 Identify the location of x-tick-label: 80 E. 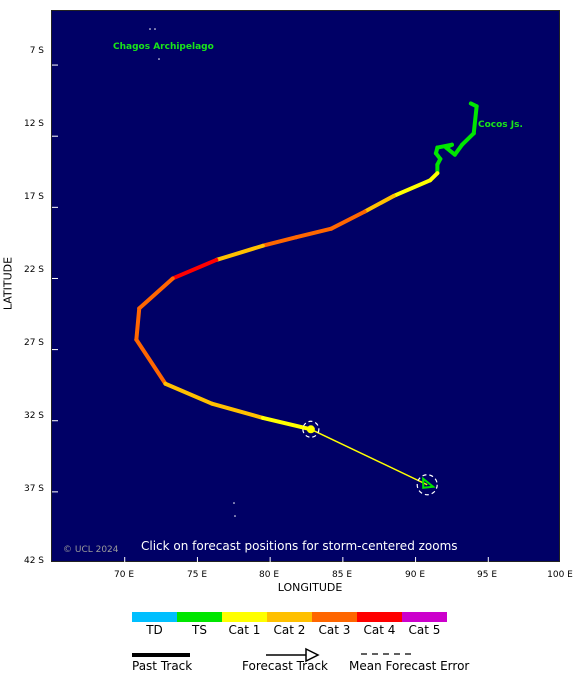
(269, 575).